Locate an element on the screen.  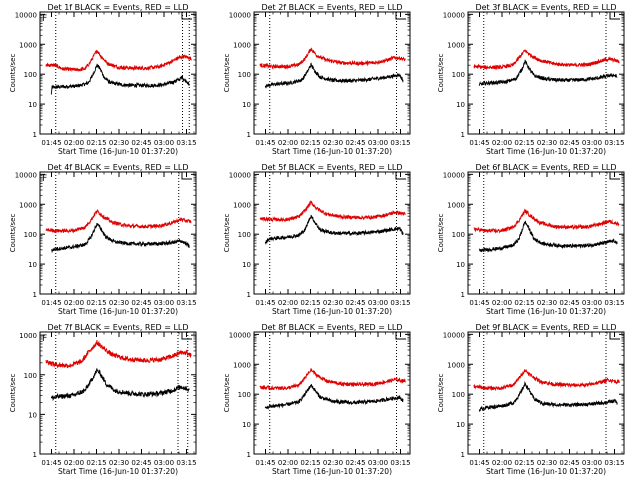
chart-title: Det 5f BLACK = Events, RED = LLD is located at coordinates (331, 167).